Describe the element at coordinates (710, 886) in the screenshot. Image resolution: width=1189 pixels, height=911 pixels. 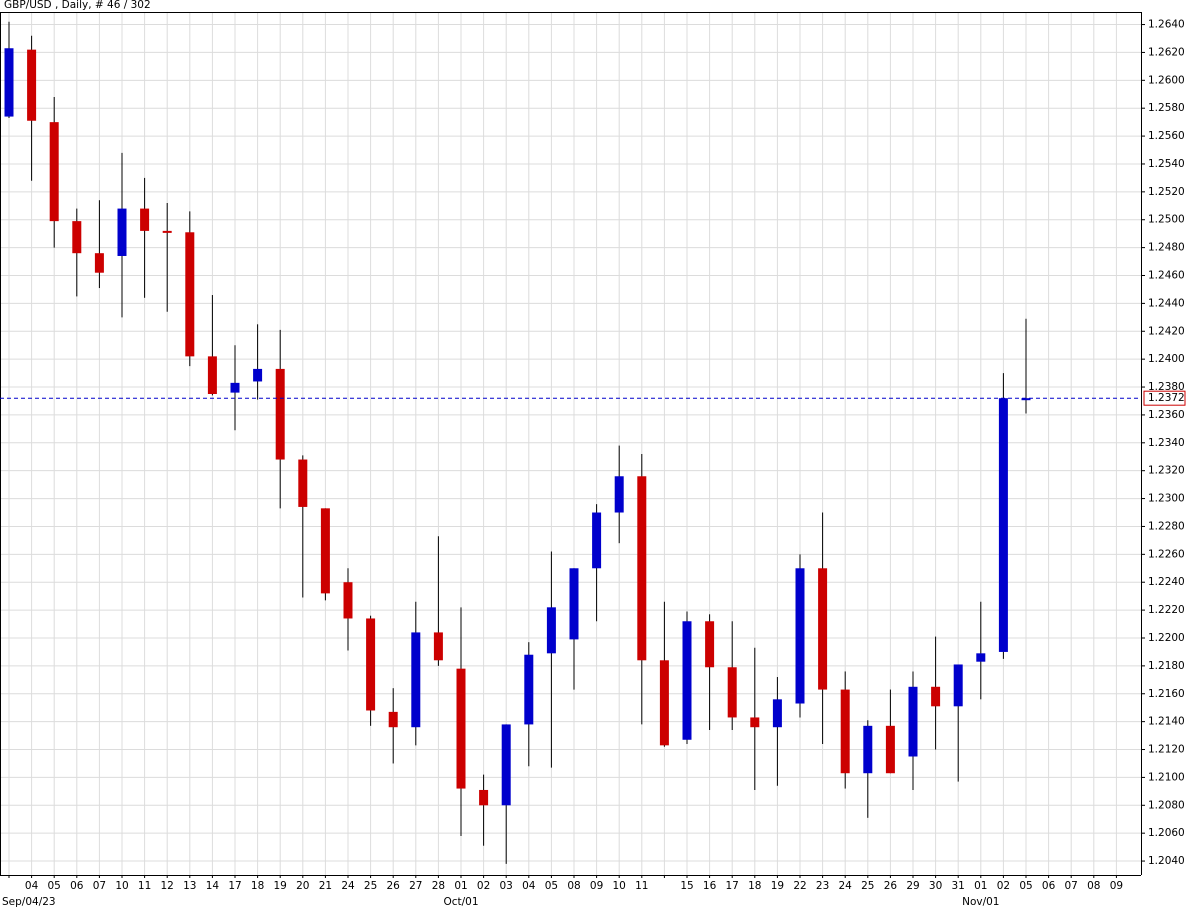
I see `x-tick-label: 16` at that location.